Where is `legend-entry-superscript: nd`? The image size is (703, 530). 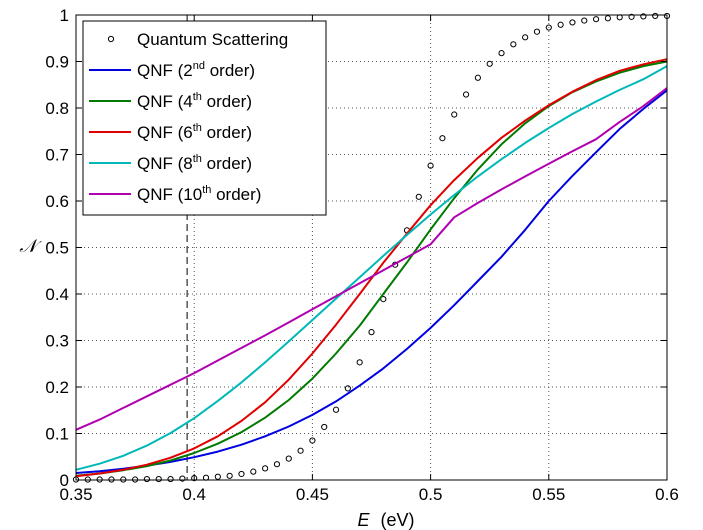
legend-entry-superscript: nd is located at coordinates (199, 66).